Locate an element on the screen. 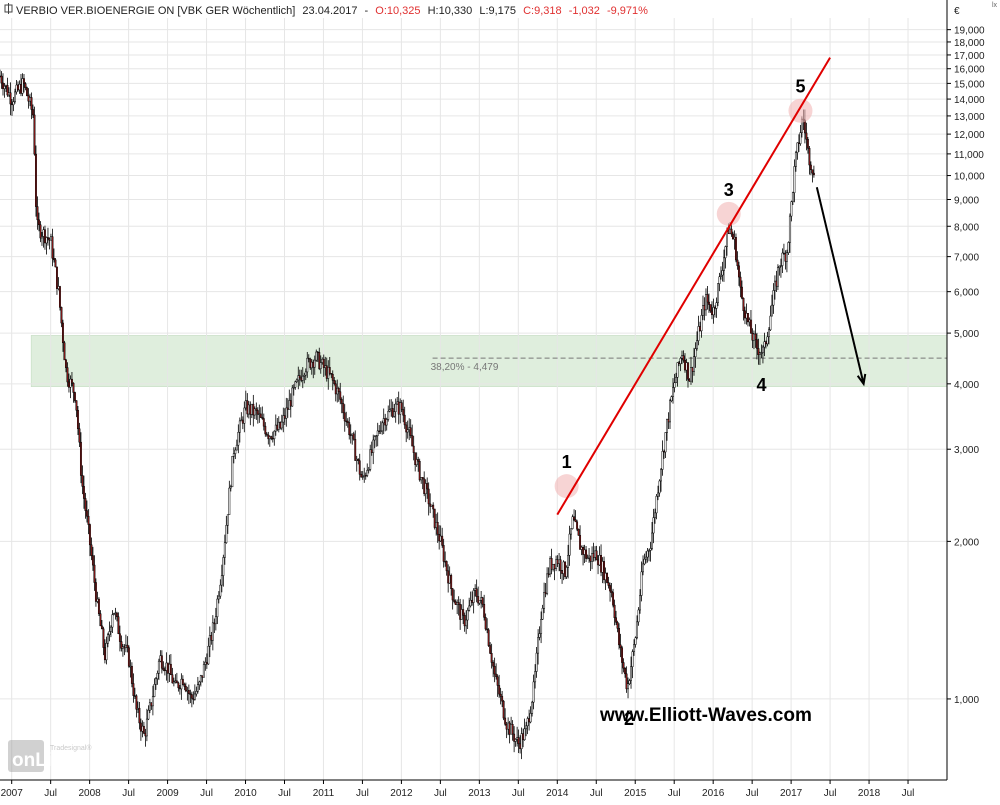  wave-label-1: 1 is located at coordinates (567, 462).